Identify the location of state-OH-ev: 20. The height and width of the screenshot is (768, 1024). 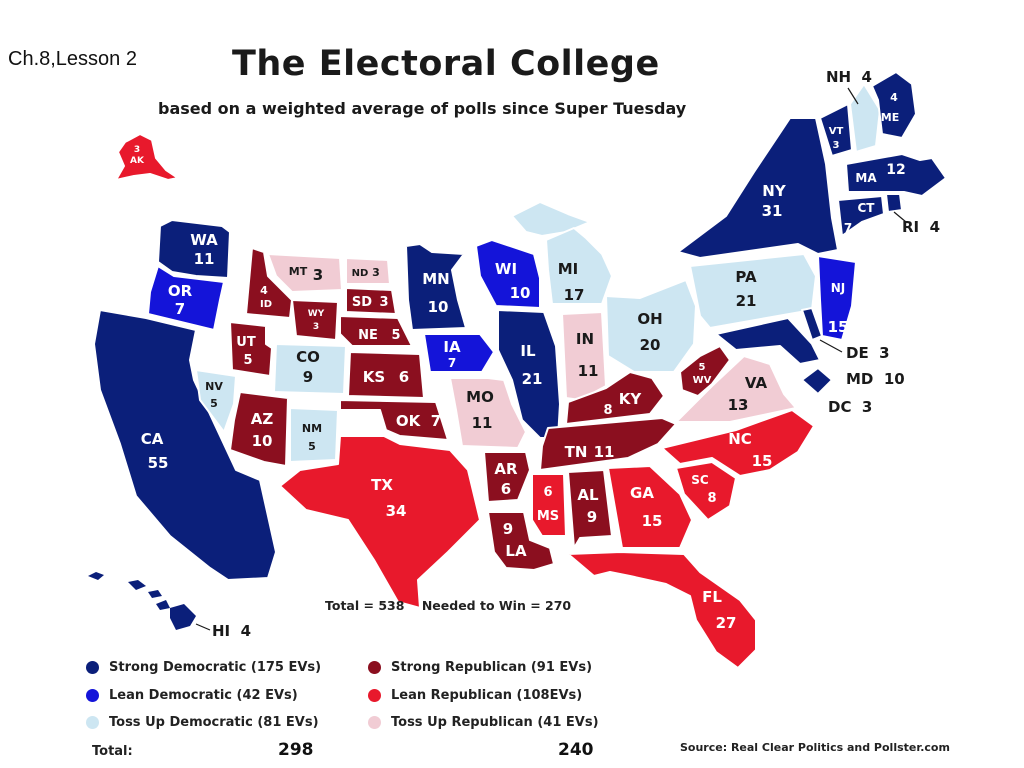
(650, 345).